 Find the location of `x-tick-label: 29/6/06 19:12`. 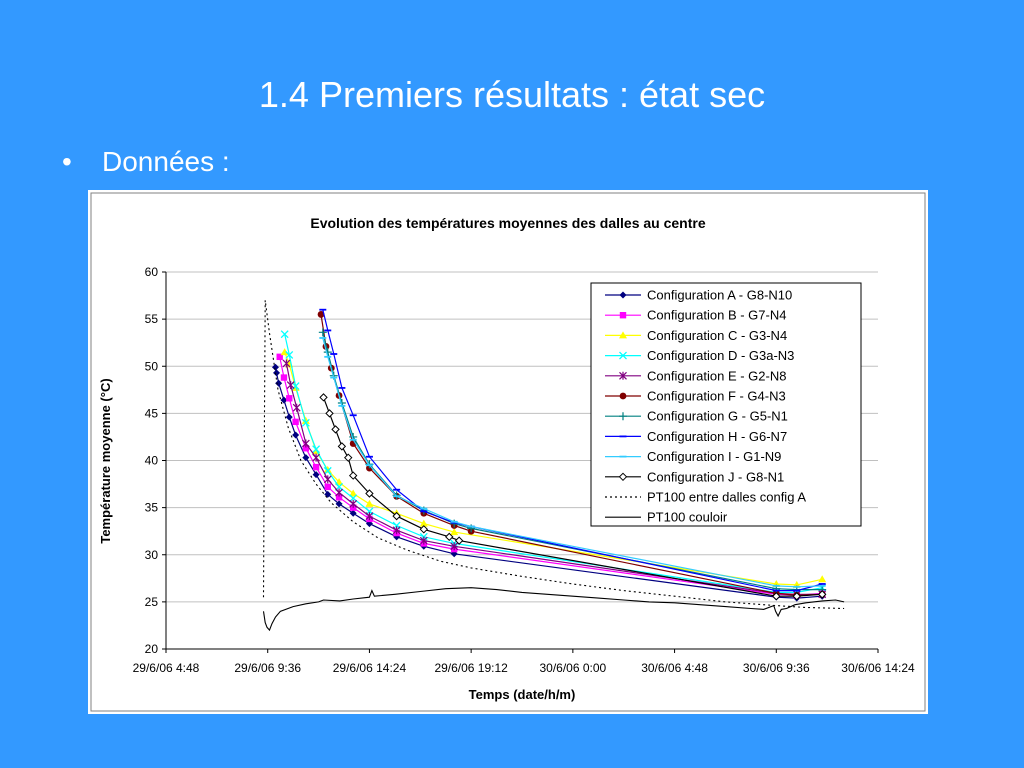

x-tick-label: 29/6/06 19:12 is located at coordinates (471, 668).